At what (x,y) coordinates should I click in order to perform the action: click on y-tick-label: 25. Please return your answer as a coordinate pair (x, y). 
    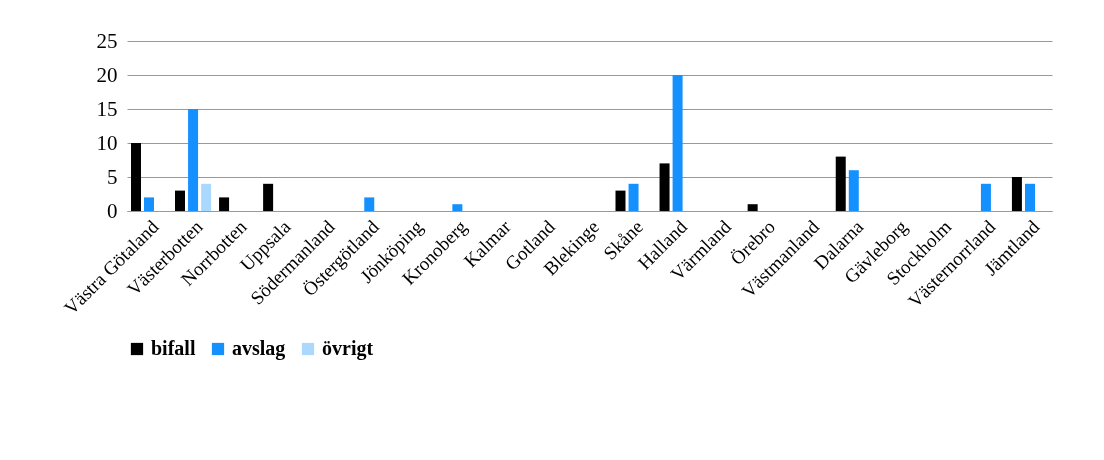
    Looking at the image, I should click on (107, 40).